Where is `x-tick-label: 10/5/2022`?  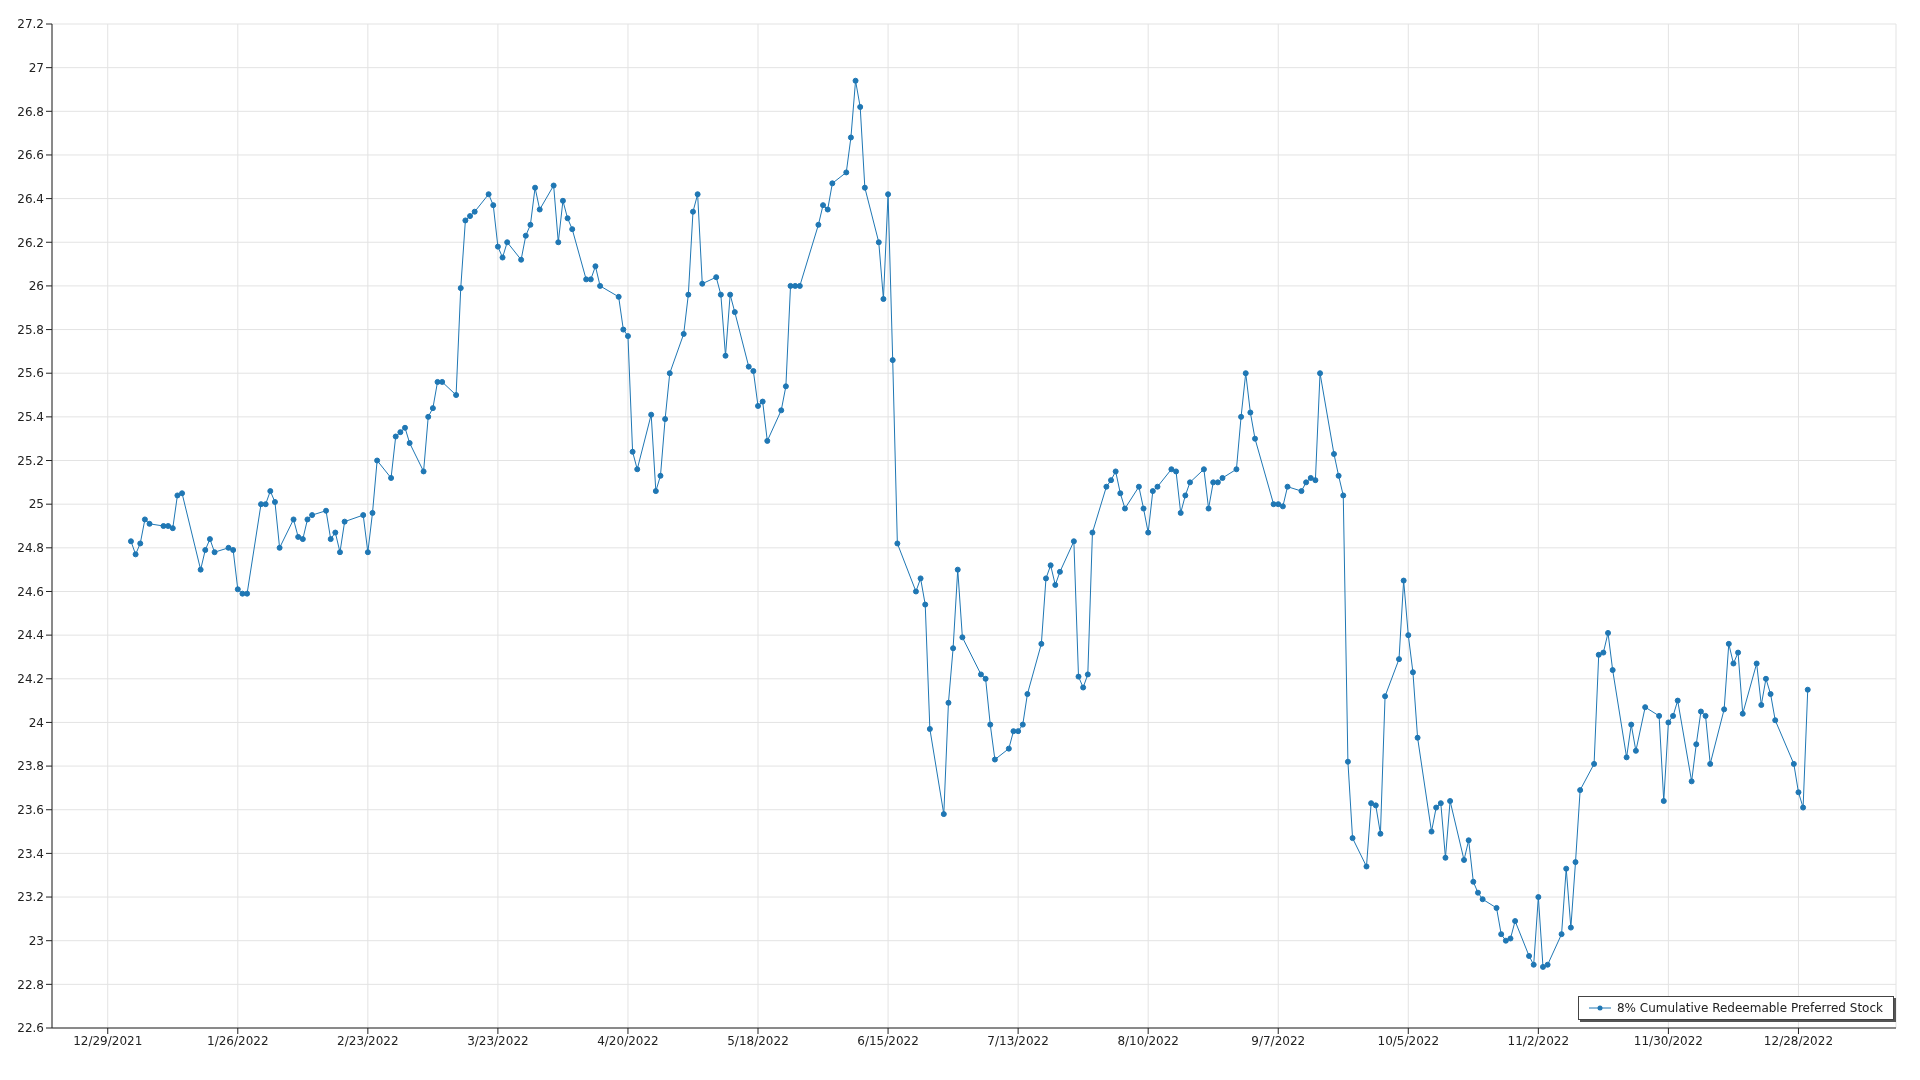 x-tick-label: 10/5/2022 is located at coordinates (1408, 1040).